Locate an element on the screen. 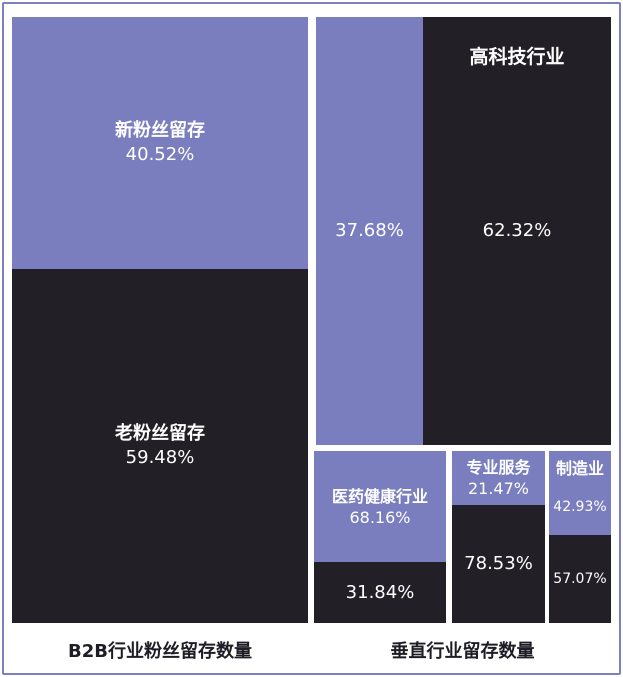  cell-value: 31.84% is located at coordinates (380, 592).